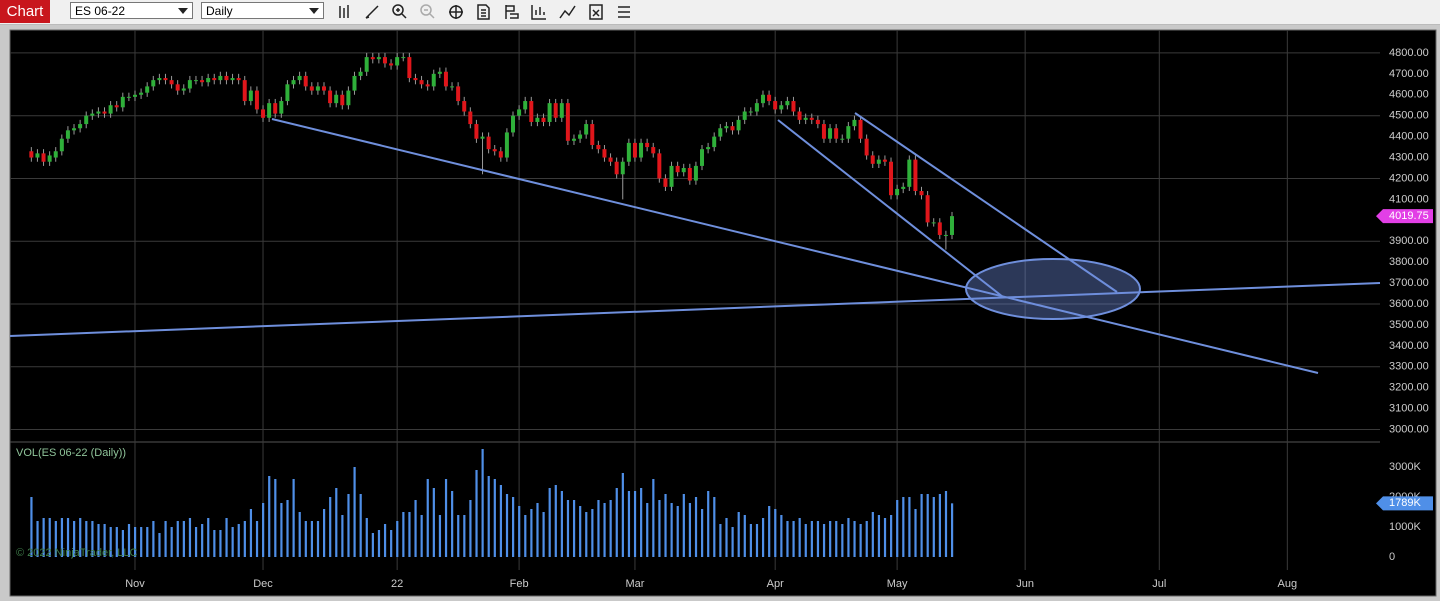 The width and height of the screenshot is (1440, 601). What do you see at coordinates (1409, 388) in the screenshot?
I see `y-tick-label: 3200.00` at bounding box center [1409, 388].